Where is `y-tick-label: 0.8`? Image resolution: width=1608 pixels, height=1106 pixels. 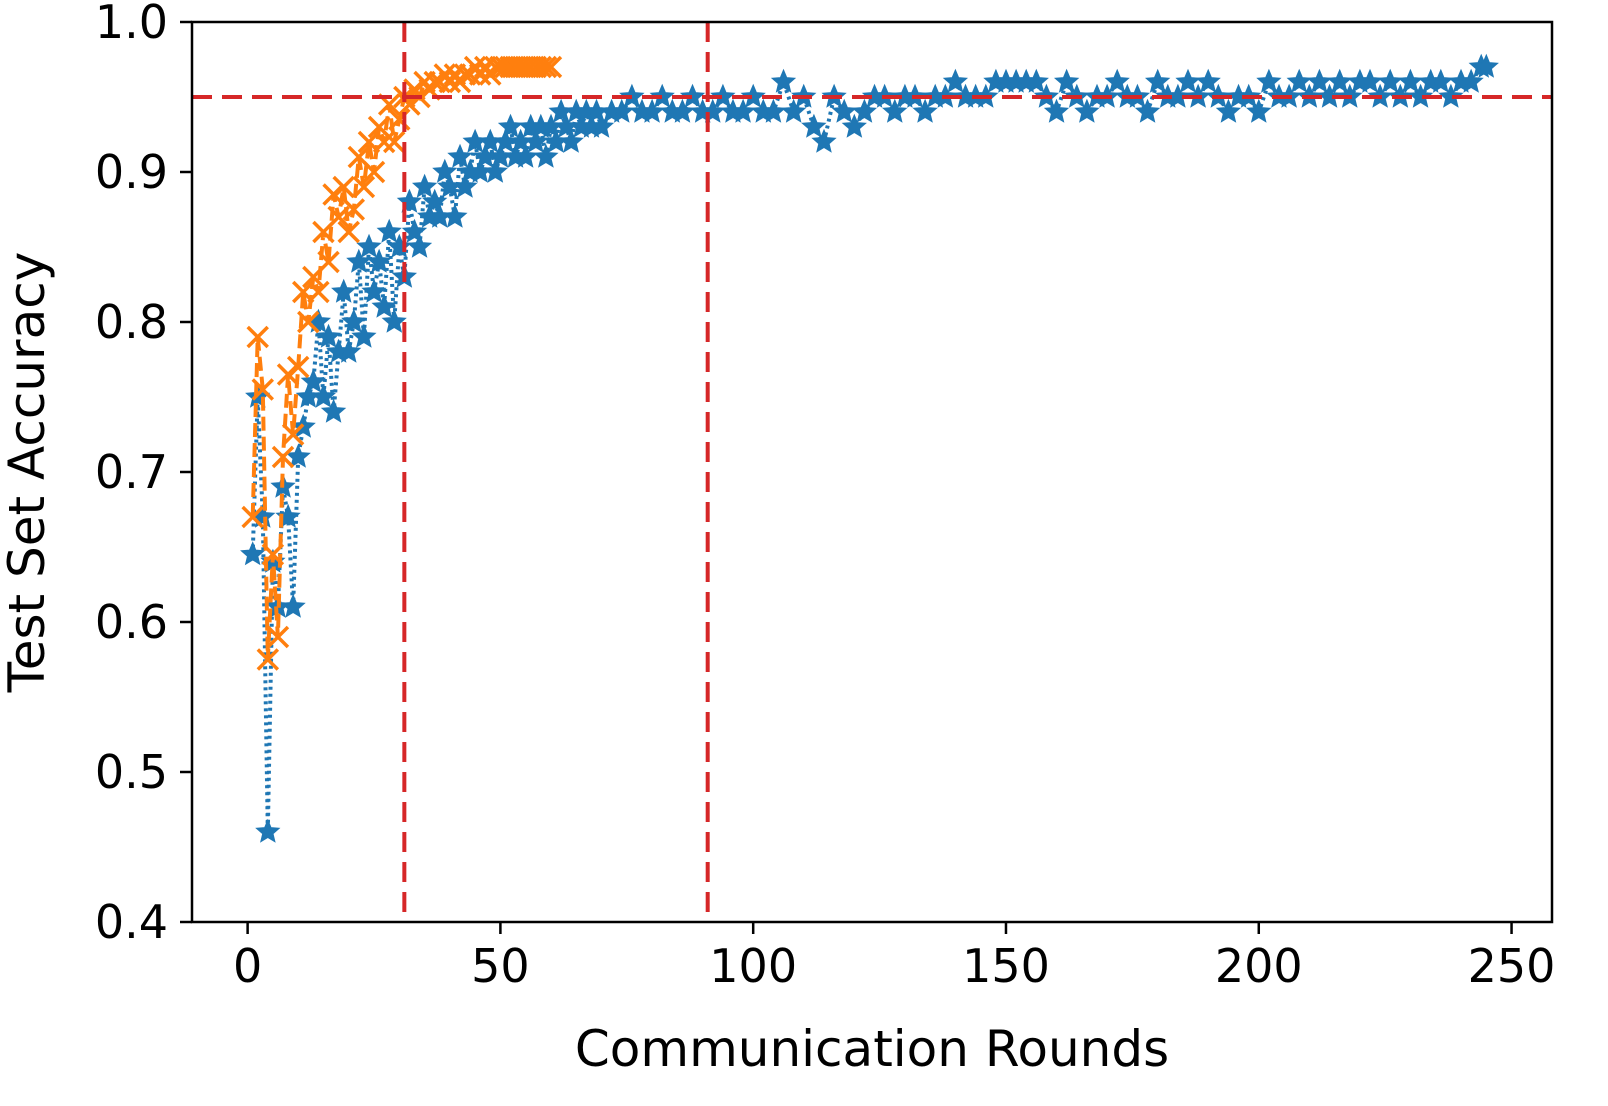 y-tick-label: 0.8 is located at coordinates (131, 322).